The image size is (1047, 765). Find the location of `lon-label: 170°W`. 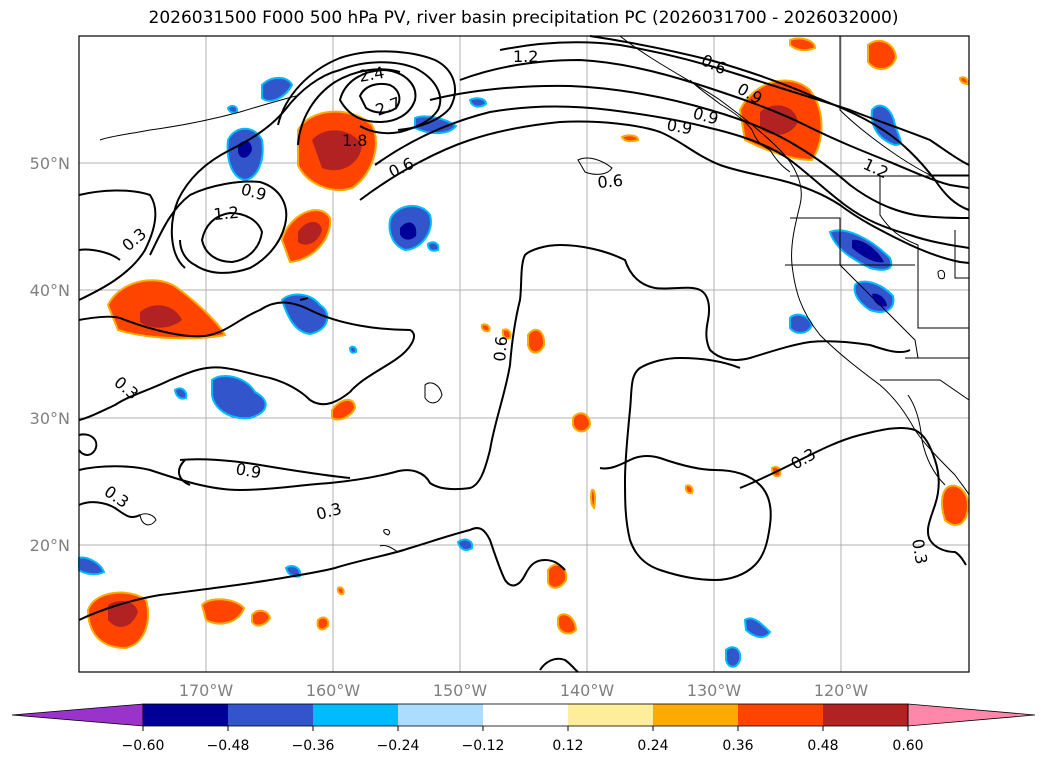

lon-label: 170°W is located at coordinates (206, 690).